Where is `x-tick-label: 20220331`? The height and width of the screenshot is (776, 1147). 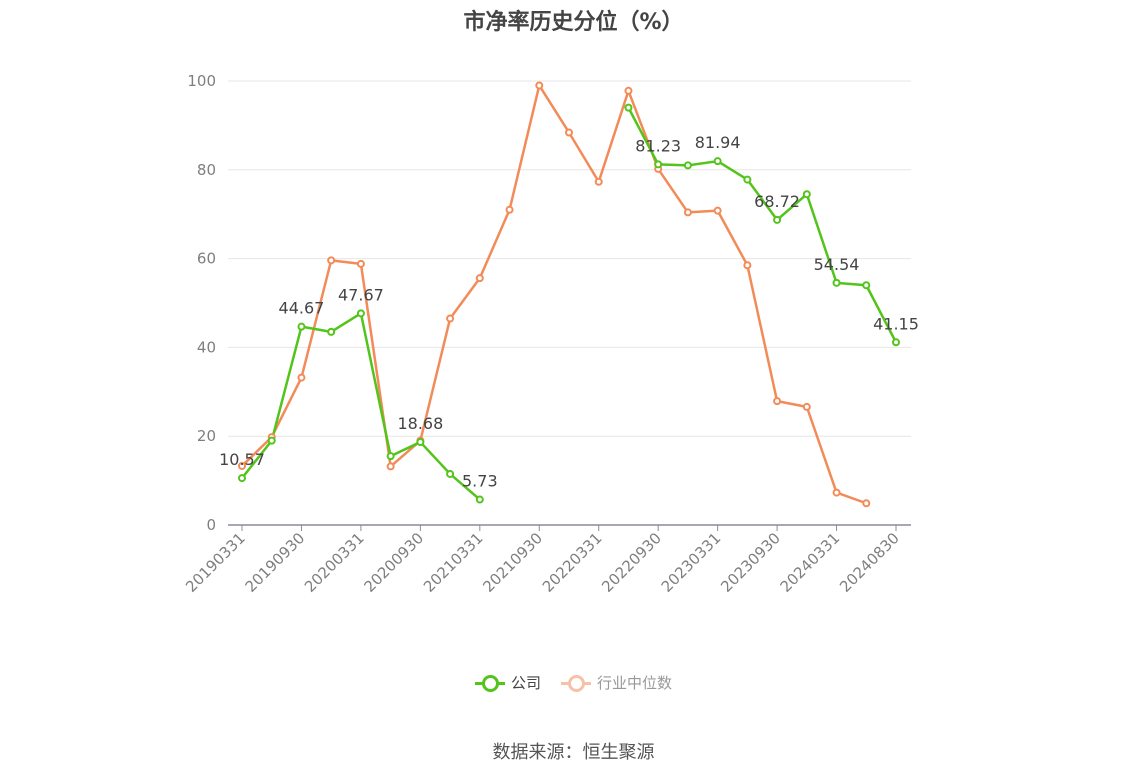 x-tick-label: 20220331 is located at coordinates (572, 562).